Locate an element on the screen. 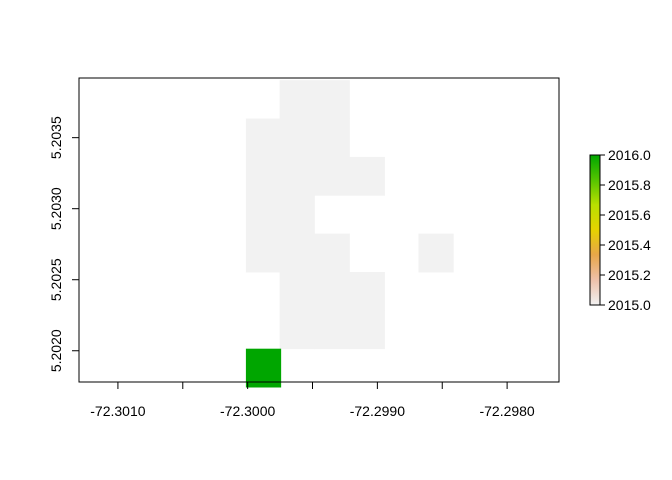  y-axis: 5.2020 5.2025 5.2030 5.2035 is located at coordinates (64, 244).